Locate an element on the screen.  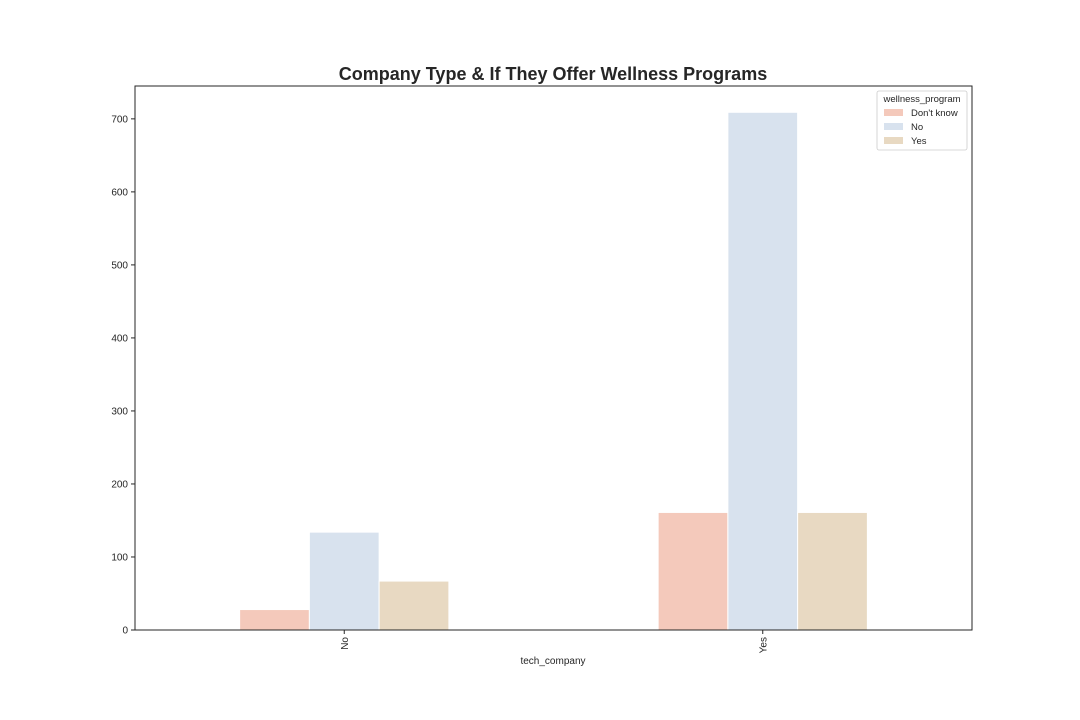
bar-don-t-know-no is located at coordinates (274, 620).